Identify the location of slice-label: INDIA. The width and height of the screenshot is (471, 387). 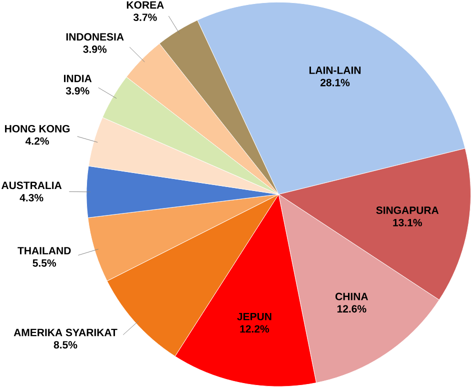
(78, 78).